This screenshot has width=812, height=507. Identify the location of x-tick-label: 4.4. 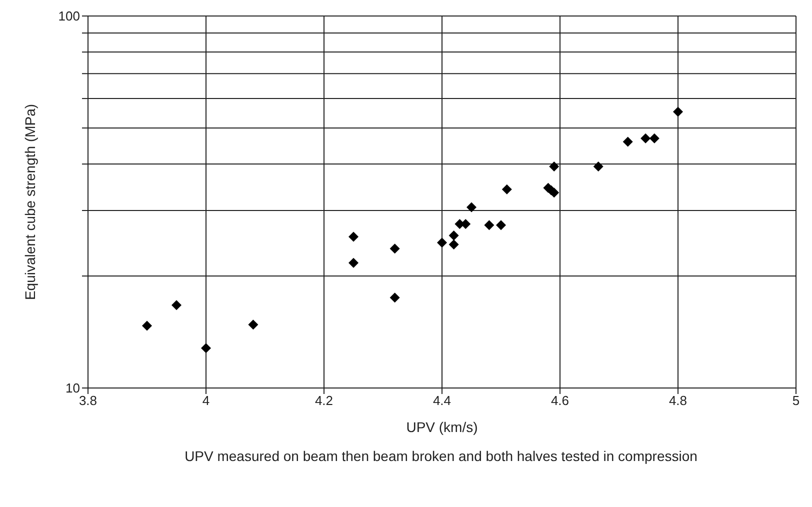
(442, 400).